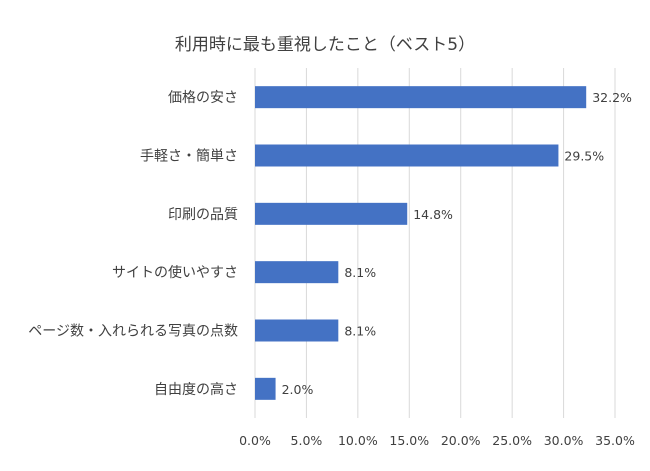 The height and width of the screenshot is (471, 650). What do you see at coordinates (196, 389) in the screenshot?
I see `category-label: 自由度の高さ` at bounding box center [196, 389].